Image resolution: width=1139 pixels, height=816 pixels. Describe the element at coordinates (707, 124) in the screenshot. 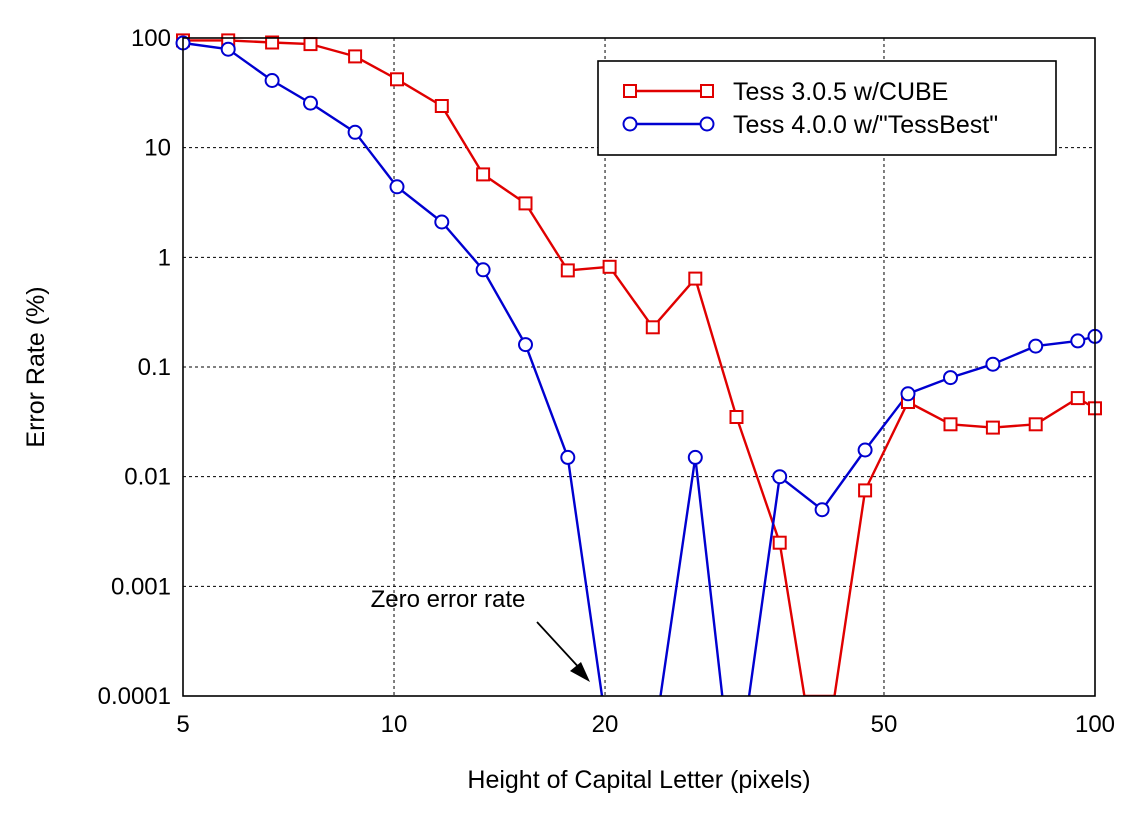

I see `legend-marker-circle-b` at that location.